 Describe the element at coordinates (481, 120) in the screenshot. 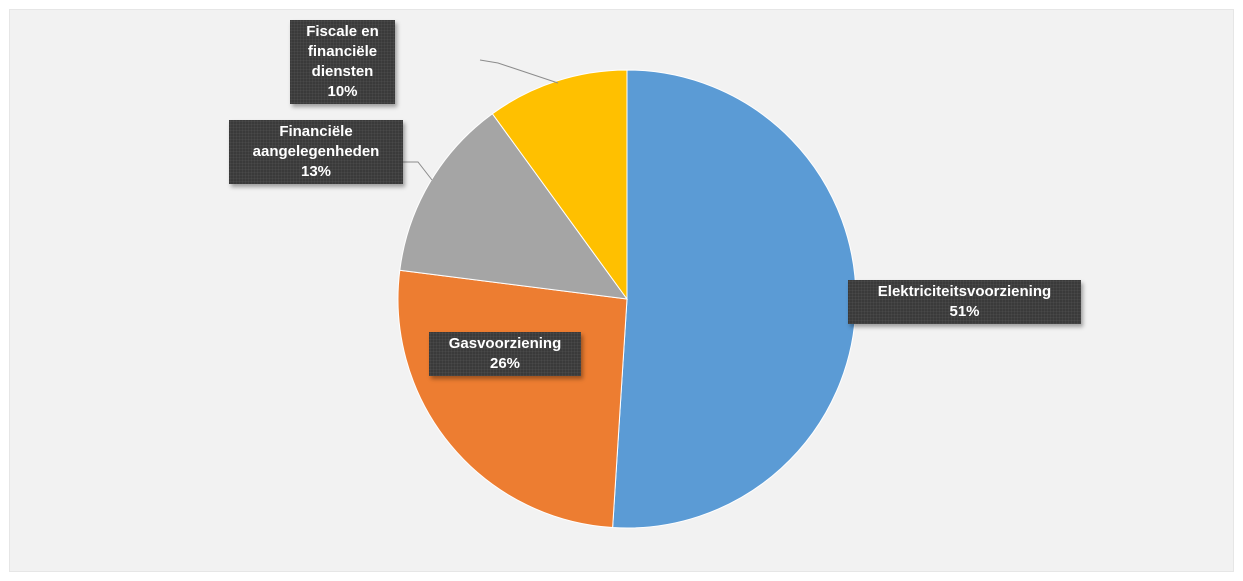

I see `leader-lines` at that location.